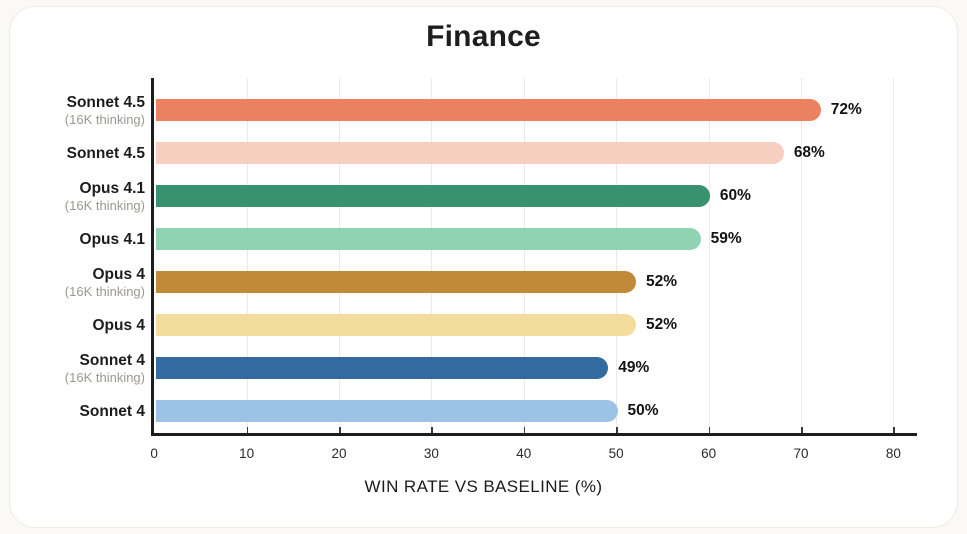 The width and height of the screenshot is (967, 534). I want to click on value-label: 49%, so click(634, 367).